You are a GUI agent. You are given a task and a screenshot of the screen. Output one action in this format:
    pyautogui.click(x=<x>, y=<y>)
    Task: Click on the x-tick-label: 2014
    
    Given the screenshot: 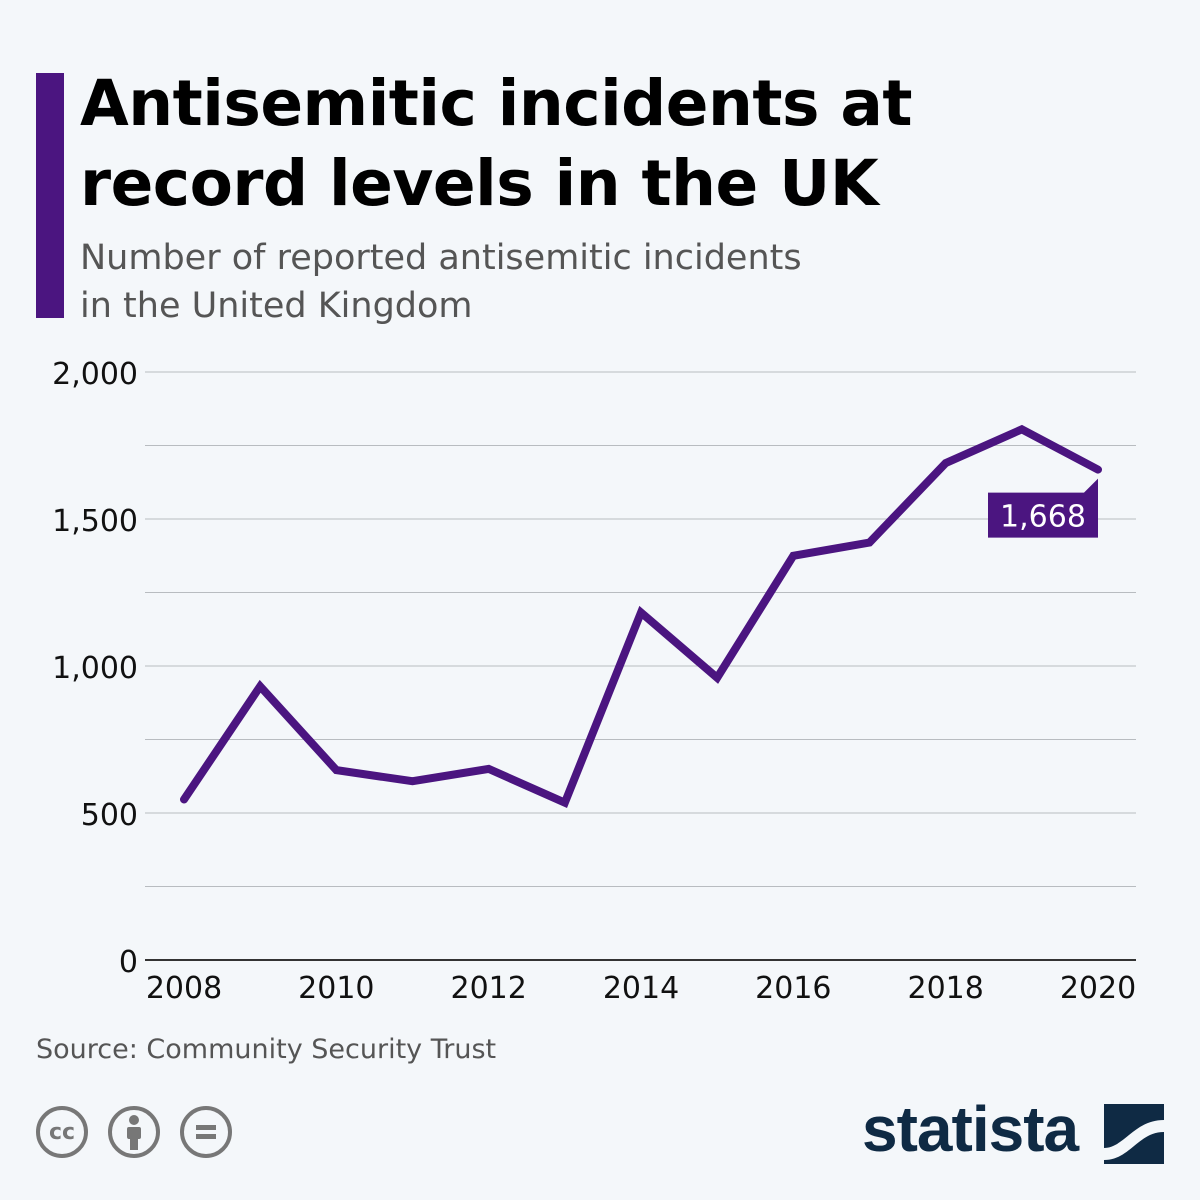 What is the action you would take?
    pyautogui.click(x=641, y=988)
    